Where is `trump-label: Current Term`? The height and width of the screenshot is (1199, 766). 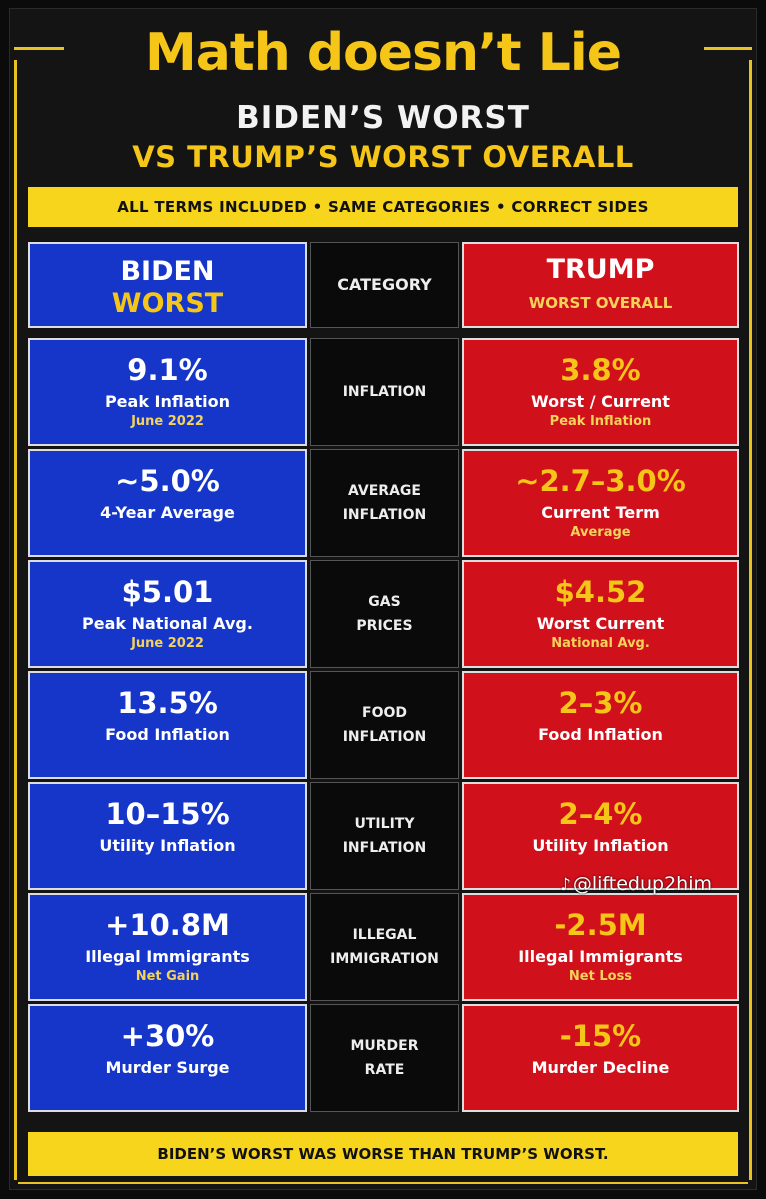 trump-label: Current Term is located at coordinates (600, 512).